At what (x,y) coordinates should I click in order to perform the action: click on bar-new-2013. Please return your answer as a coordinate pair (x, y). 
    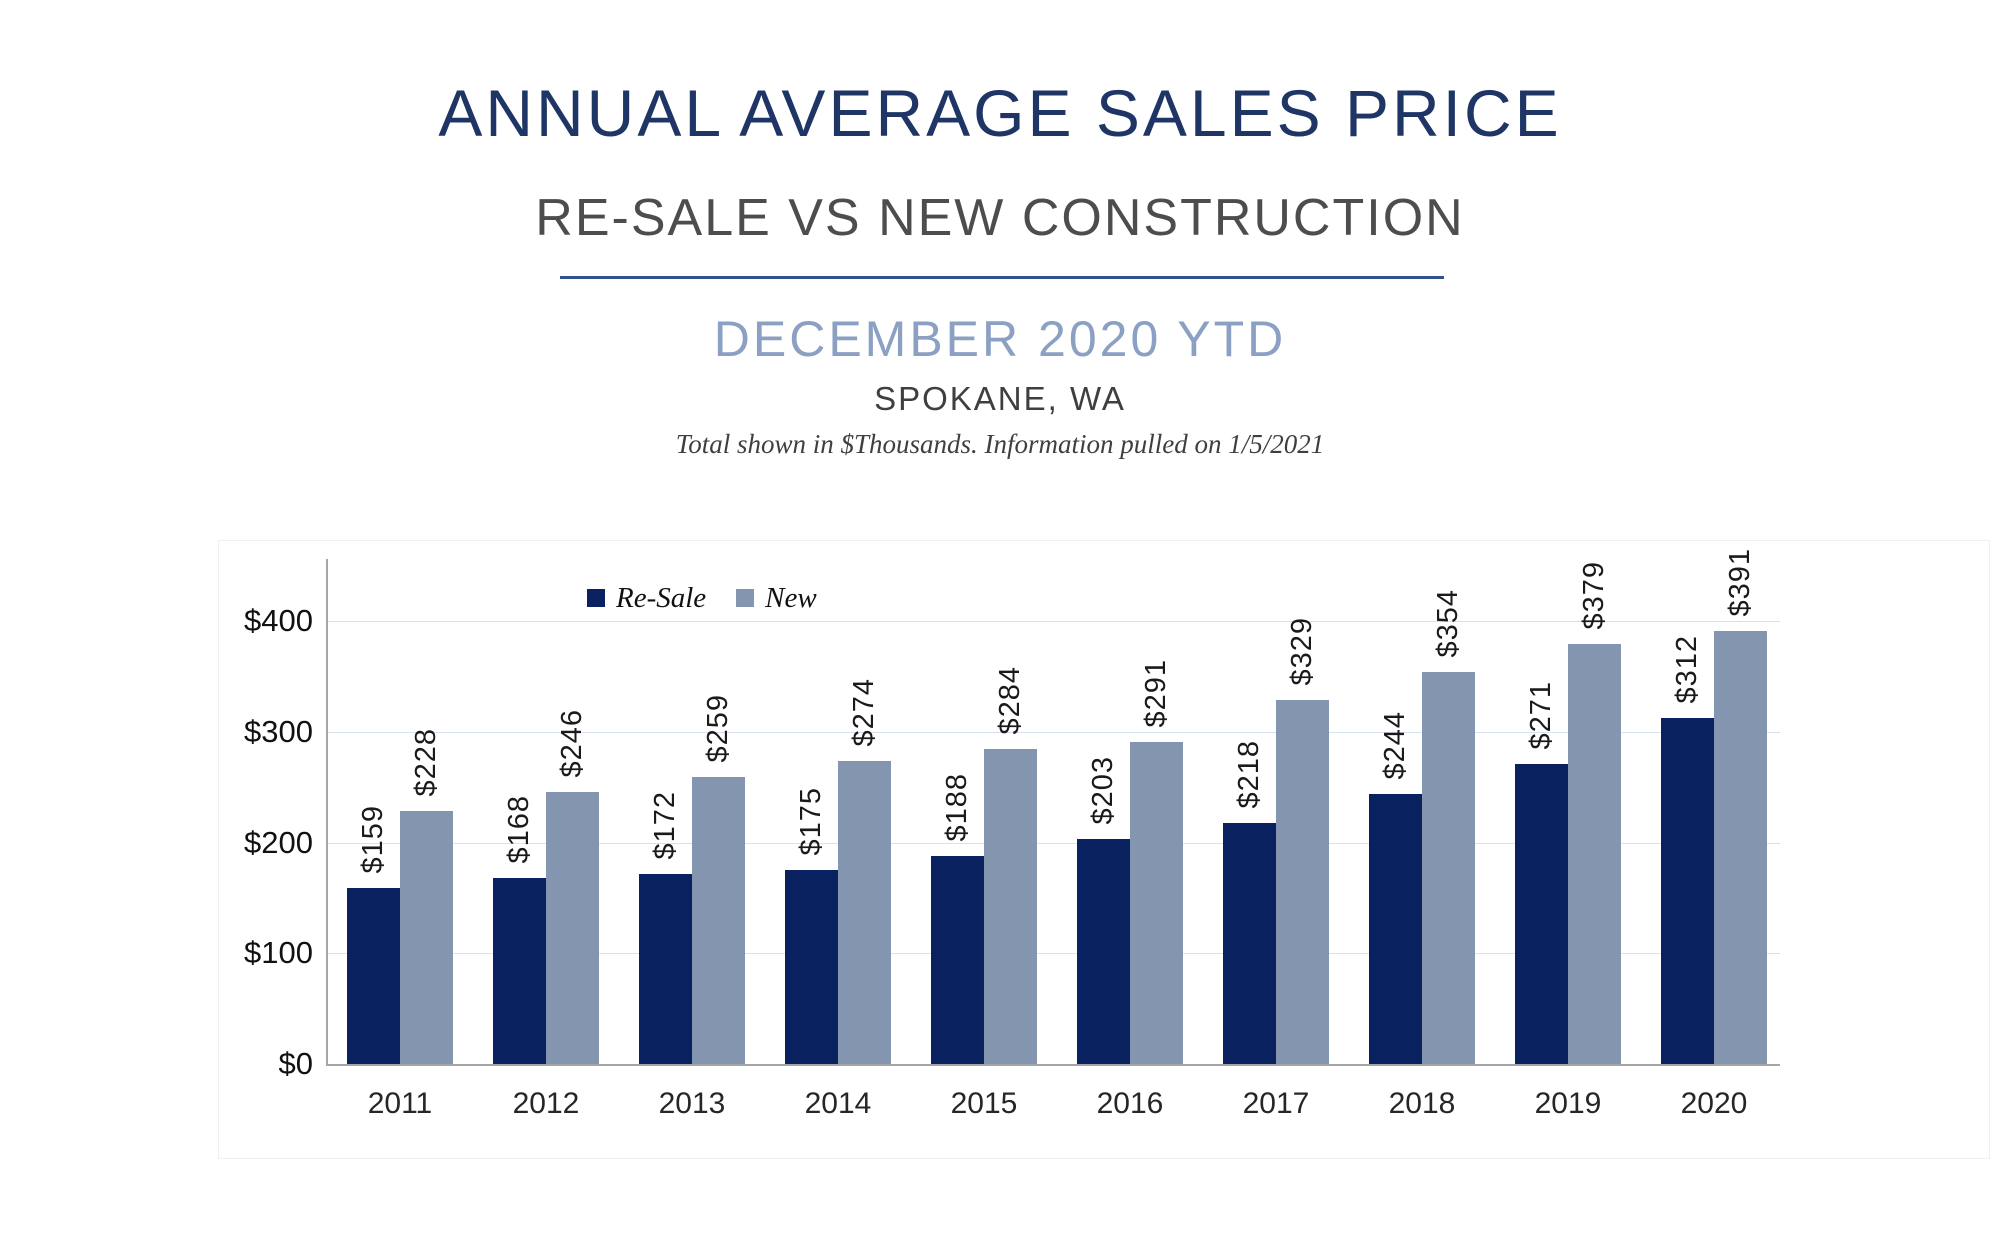
    Looking at the image, I should click on (718, 920).